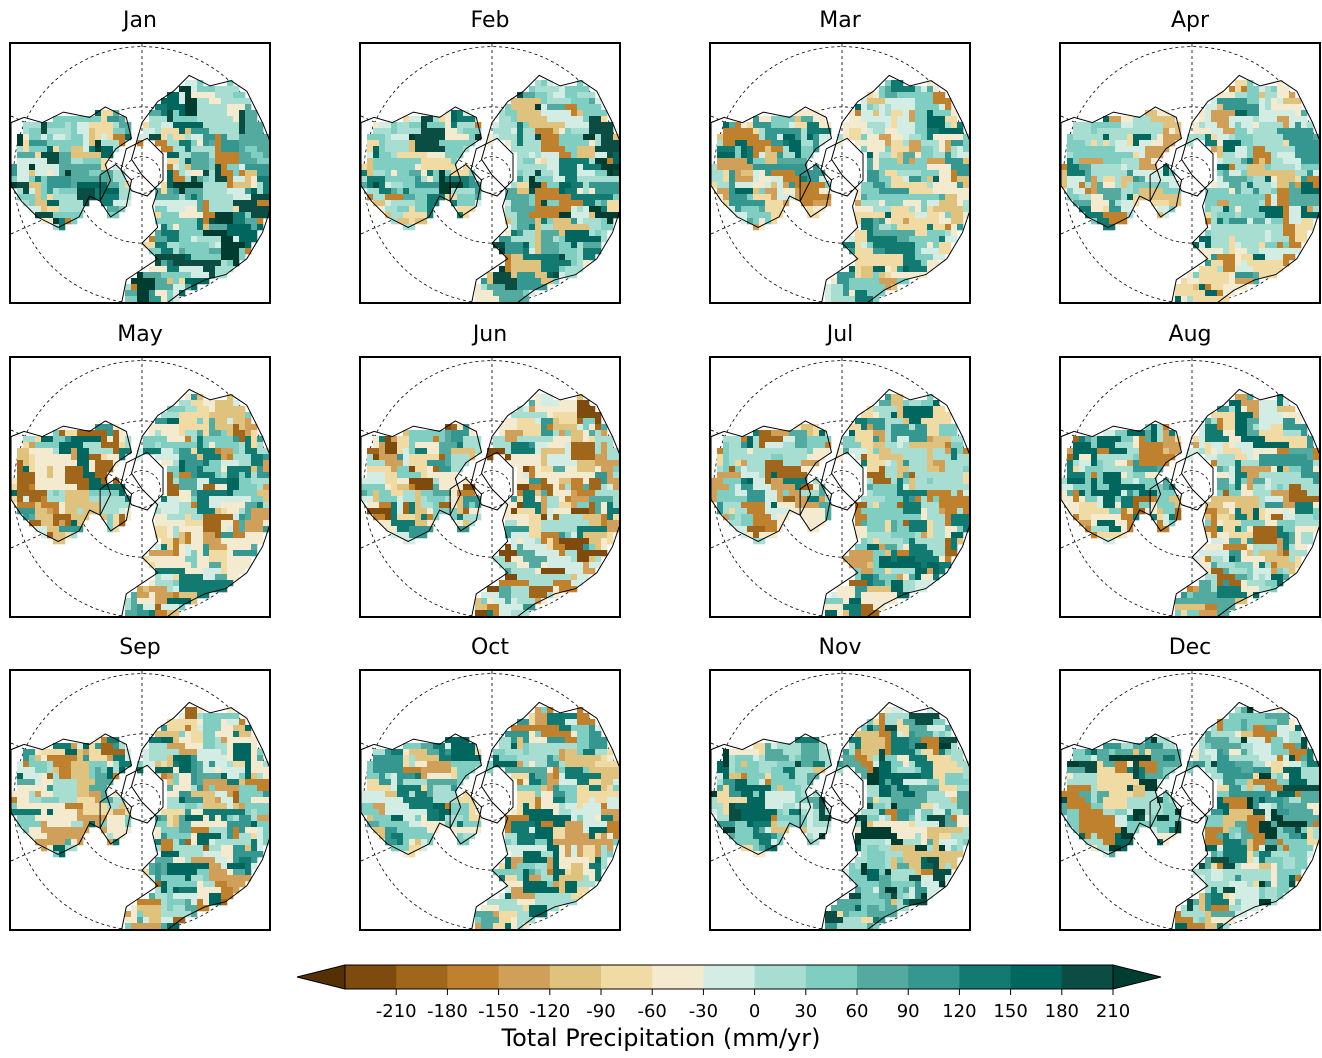 The image size is (1322, 1058). I want to click on colorbar-tick-label: 90, so click(908, 1011).